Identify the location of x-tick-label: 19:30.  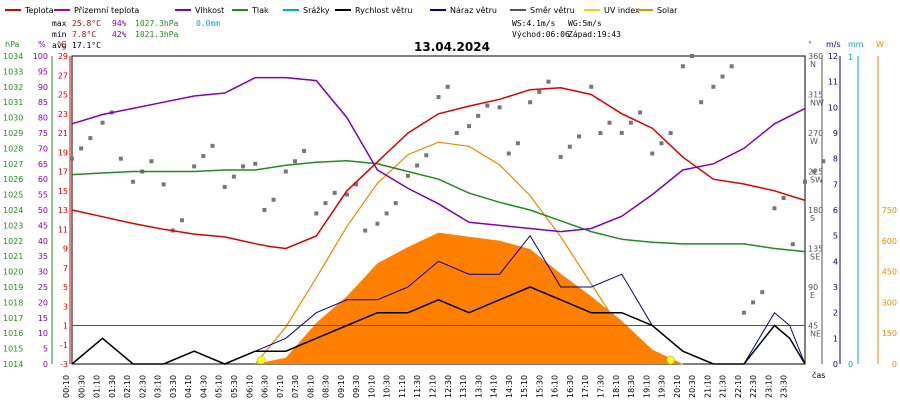
(662, 386).